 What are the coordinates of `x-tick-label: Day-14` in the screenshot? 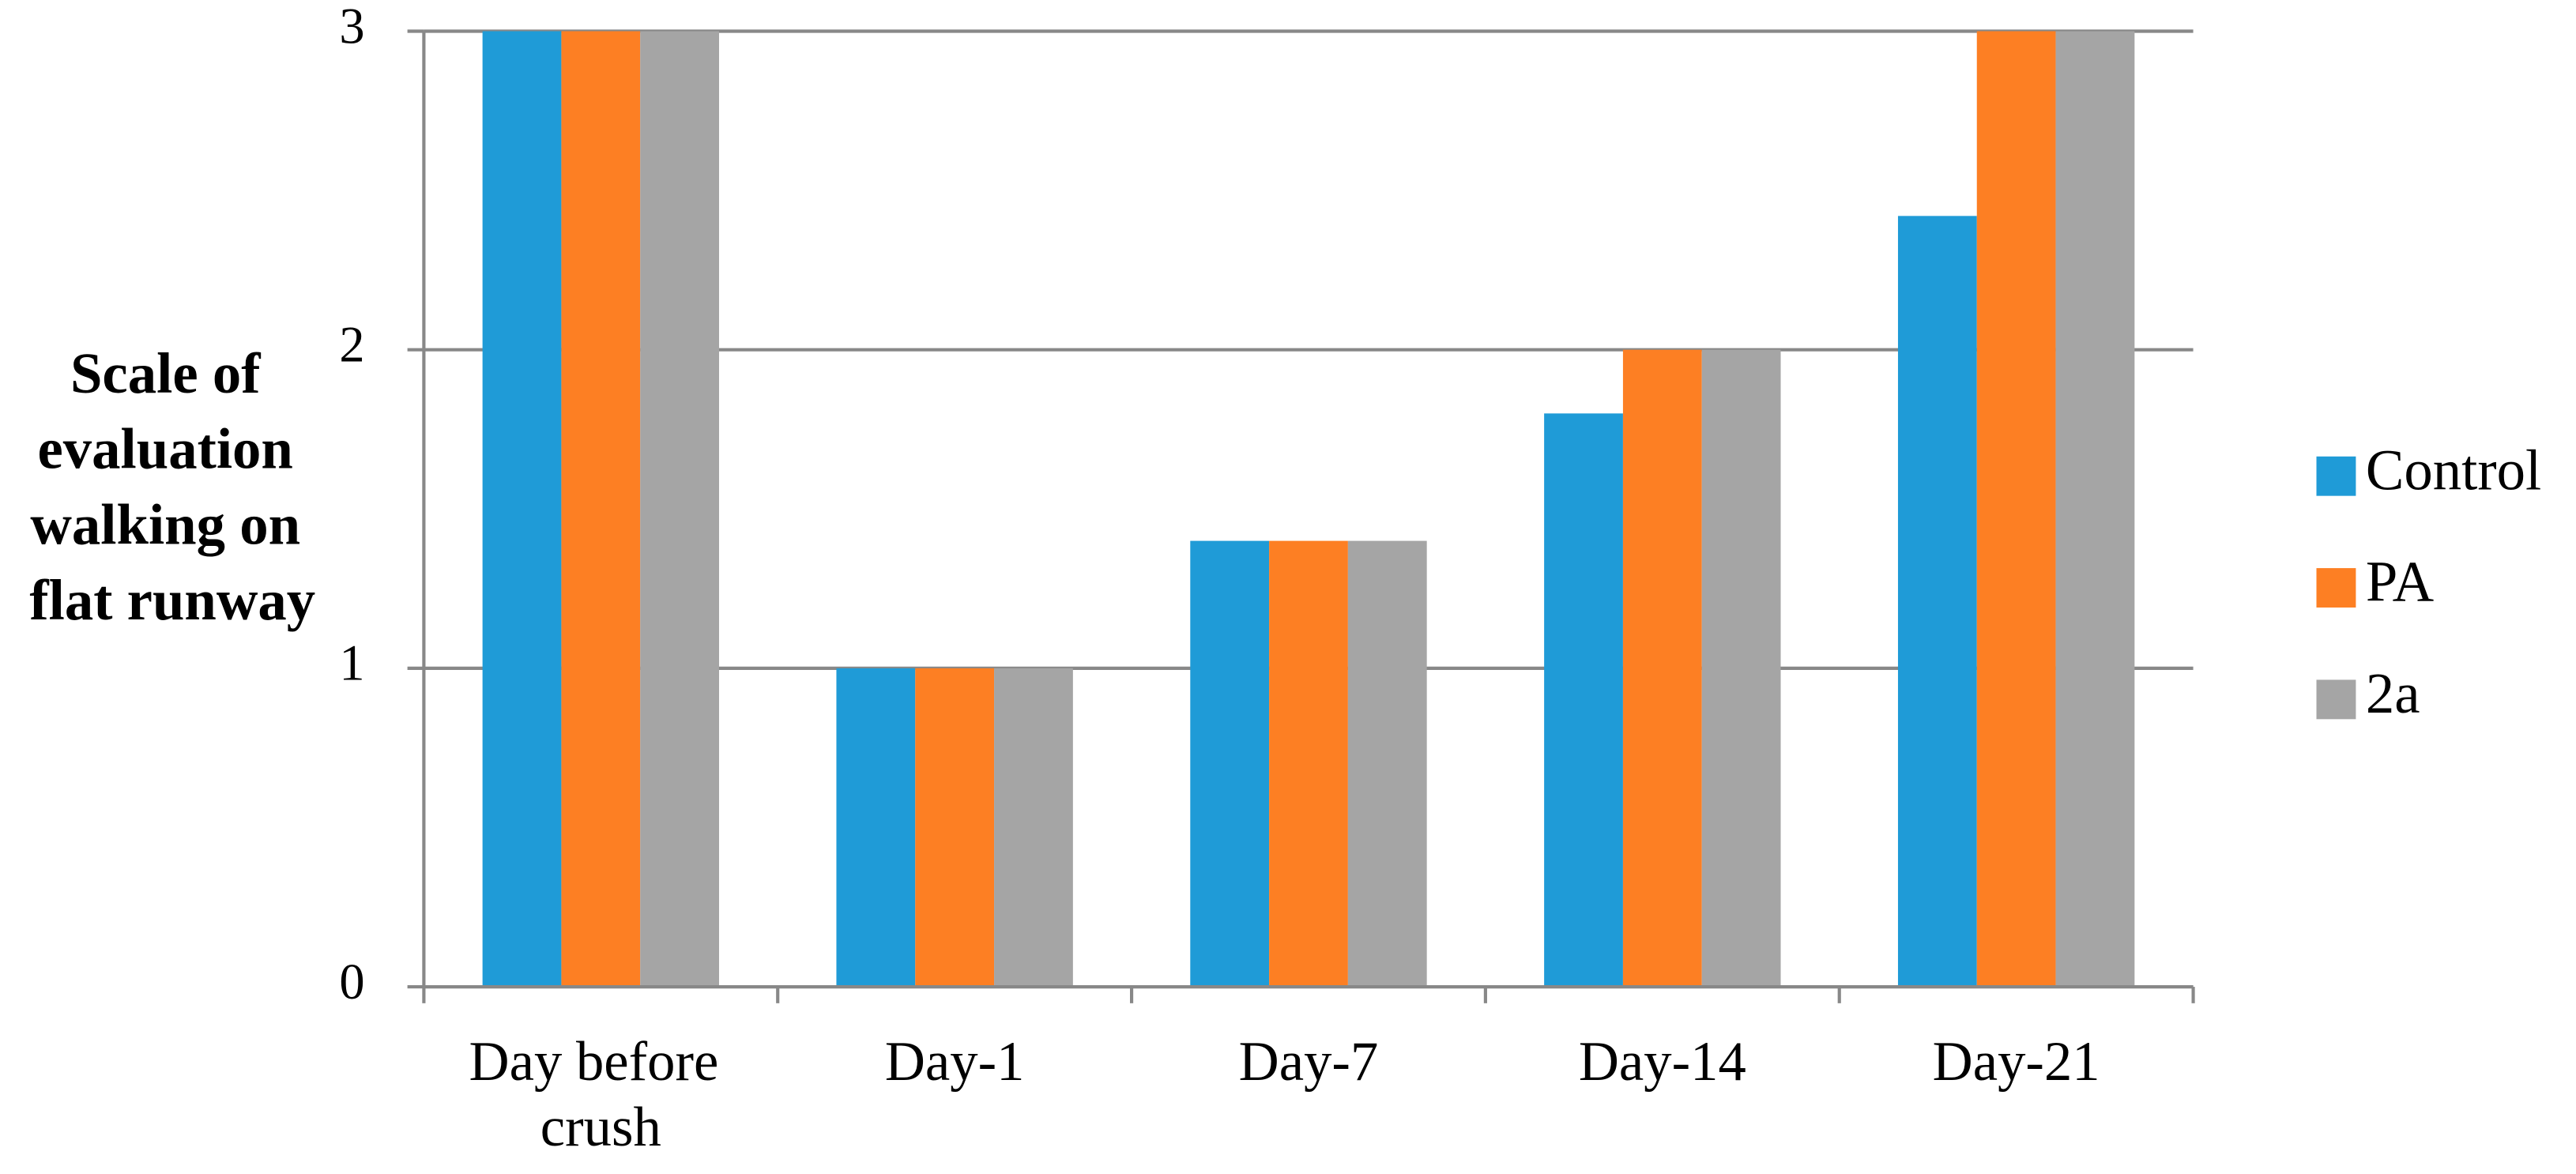 It's located at (1662, 1062).